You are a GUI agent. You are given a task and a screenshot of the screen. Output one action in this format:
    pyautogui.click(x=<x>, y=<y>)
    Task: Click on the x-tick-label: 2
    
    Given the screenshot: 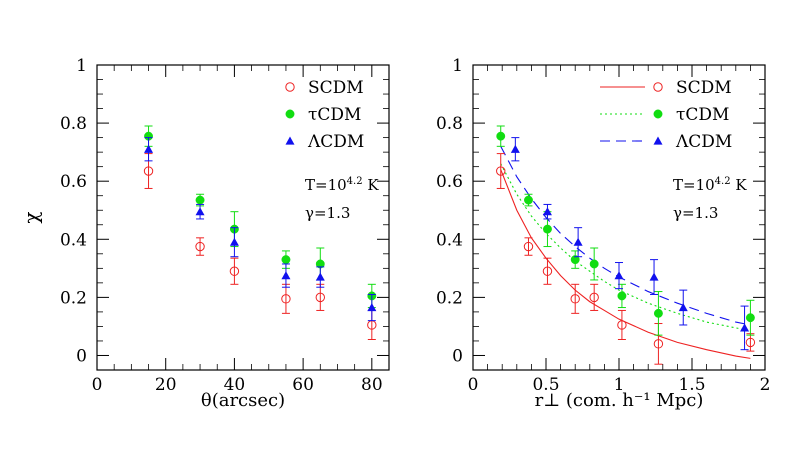 What is the action you would take?
    pyautogui.click(x=765, y=385)
    